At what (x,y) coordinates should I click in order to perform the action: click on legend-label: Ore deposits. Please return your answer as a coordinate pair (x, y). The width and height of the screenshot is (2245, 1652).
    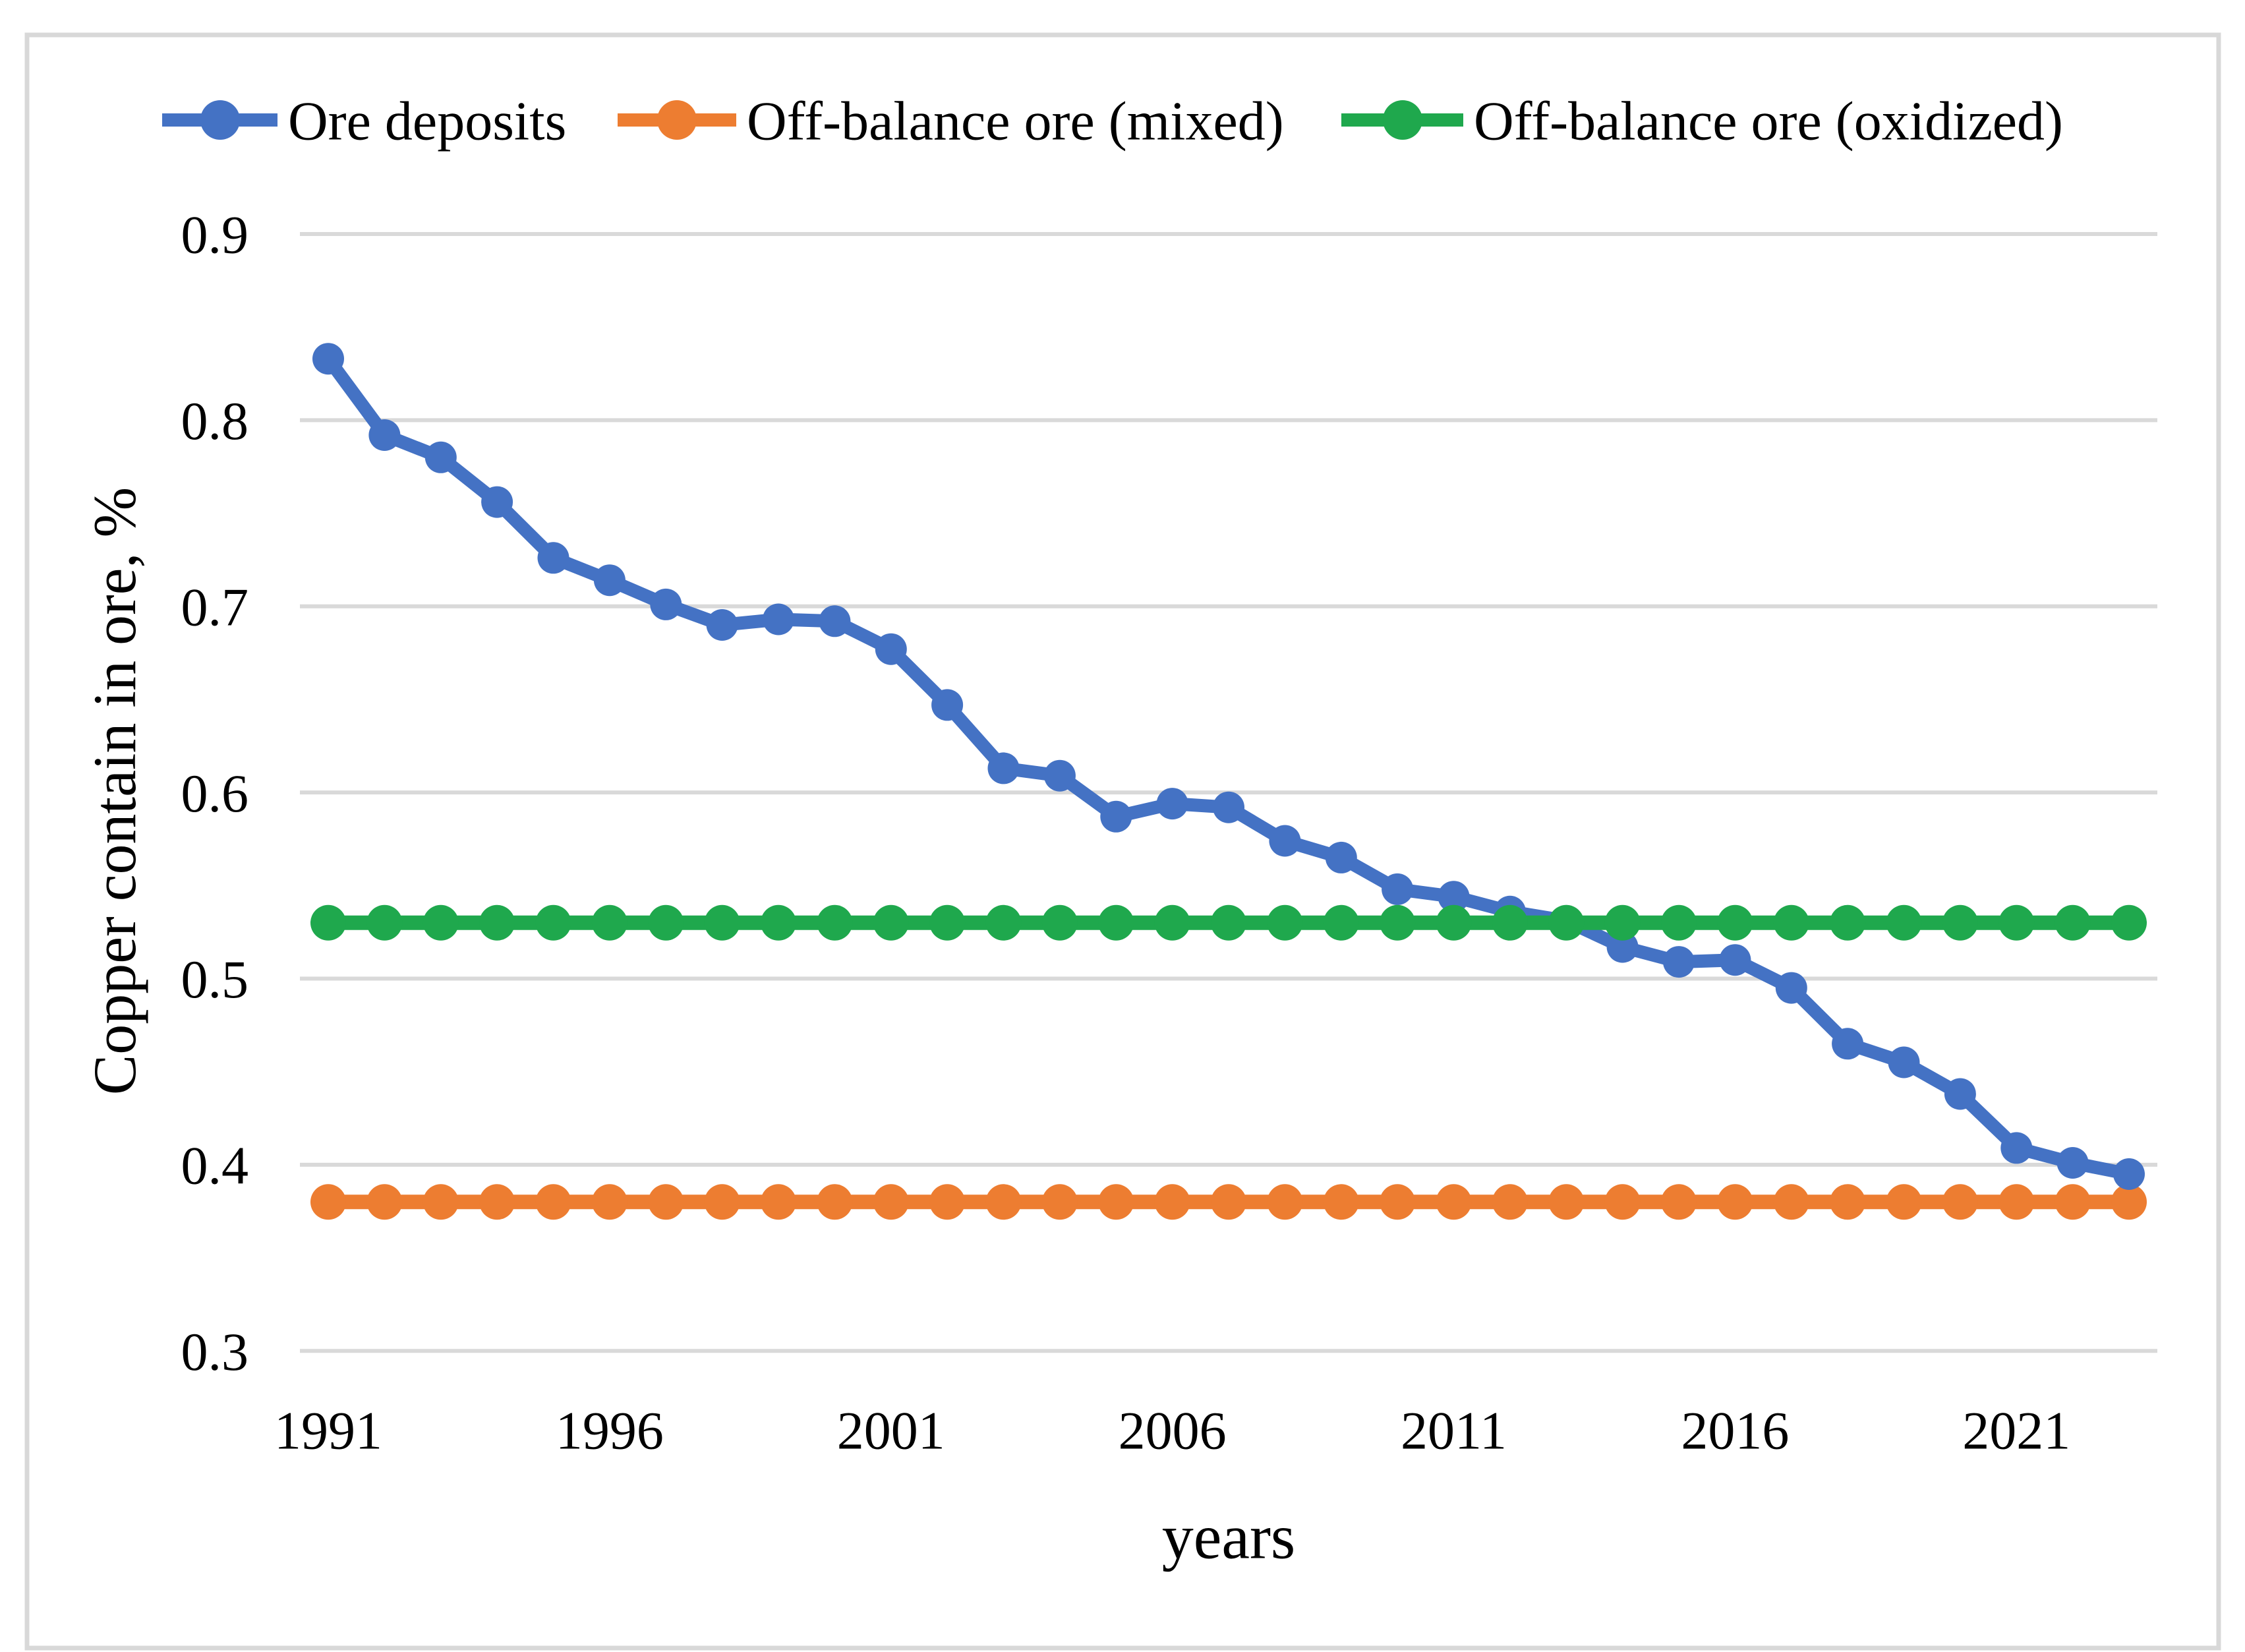
    Looking at the image, I should click on (427, 121).